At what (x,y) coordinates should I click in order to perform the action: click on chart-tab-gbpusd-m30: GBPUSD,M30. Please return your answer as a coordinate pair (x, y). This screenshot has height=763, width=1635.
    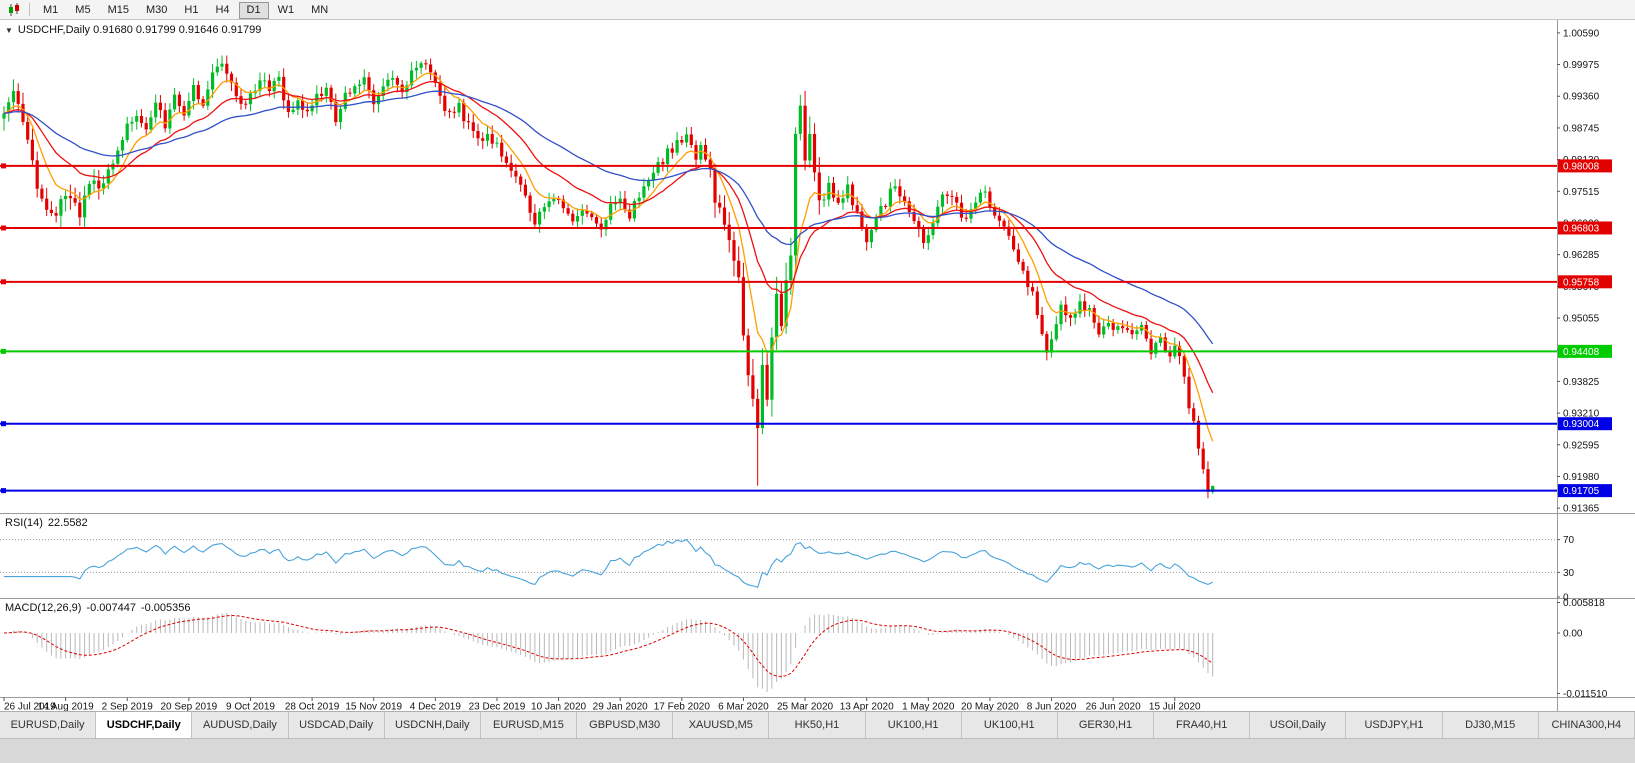
    Looking at the image, I should click on (625, 725).